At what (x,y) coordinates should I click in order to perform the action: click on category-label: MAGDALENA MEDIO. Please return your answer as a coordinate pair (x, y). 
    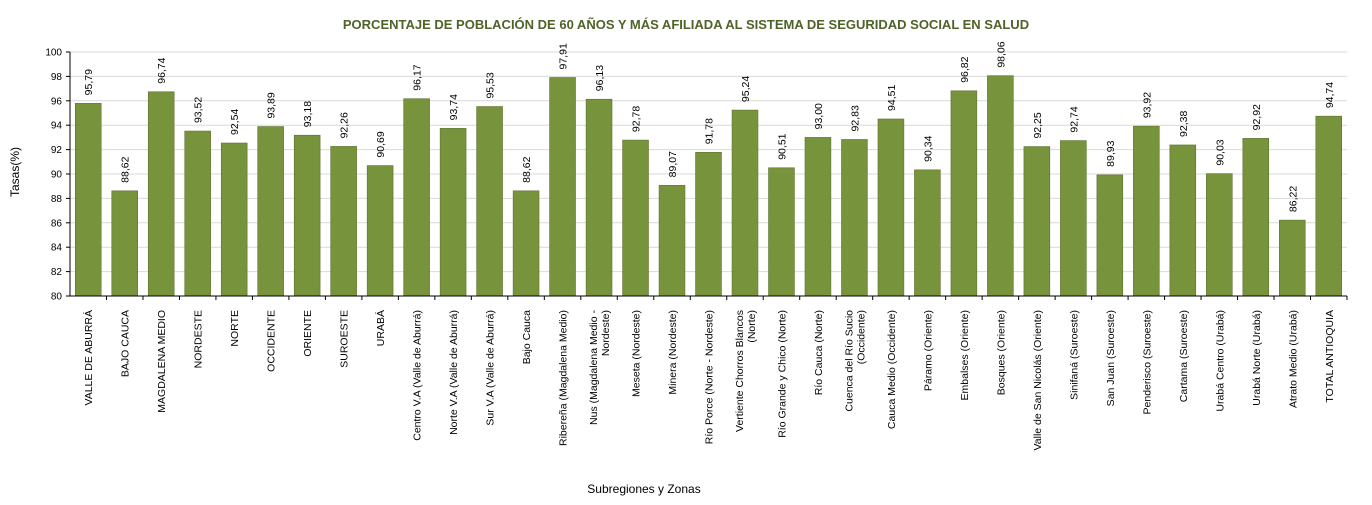
    Looking at the image, I should click on (162, 361).